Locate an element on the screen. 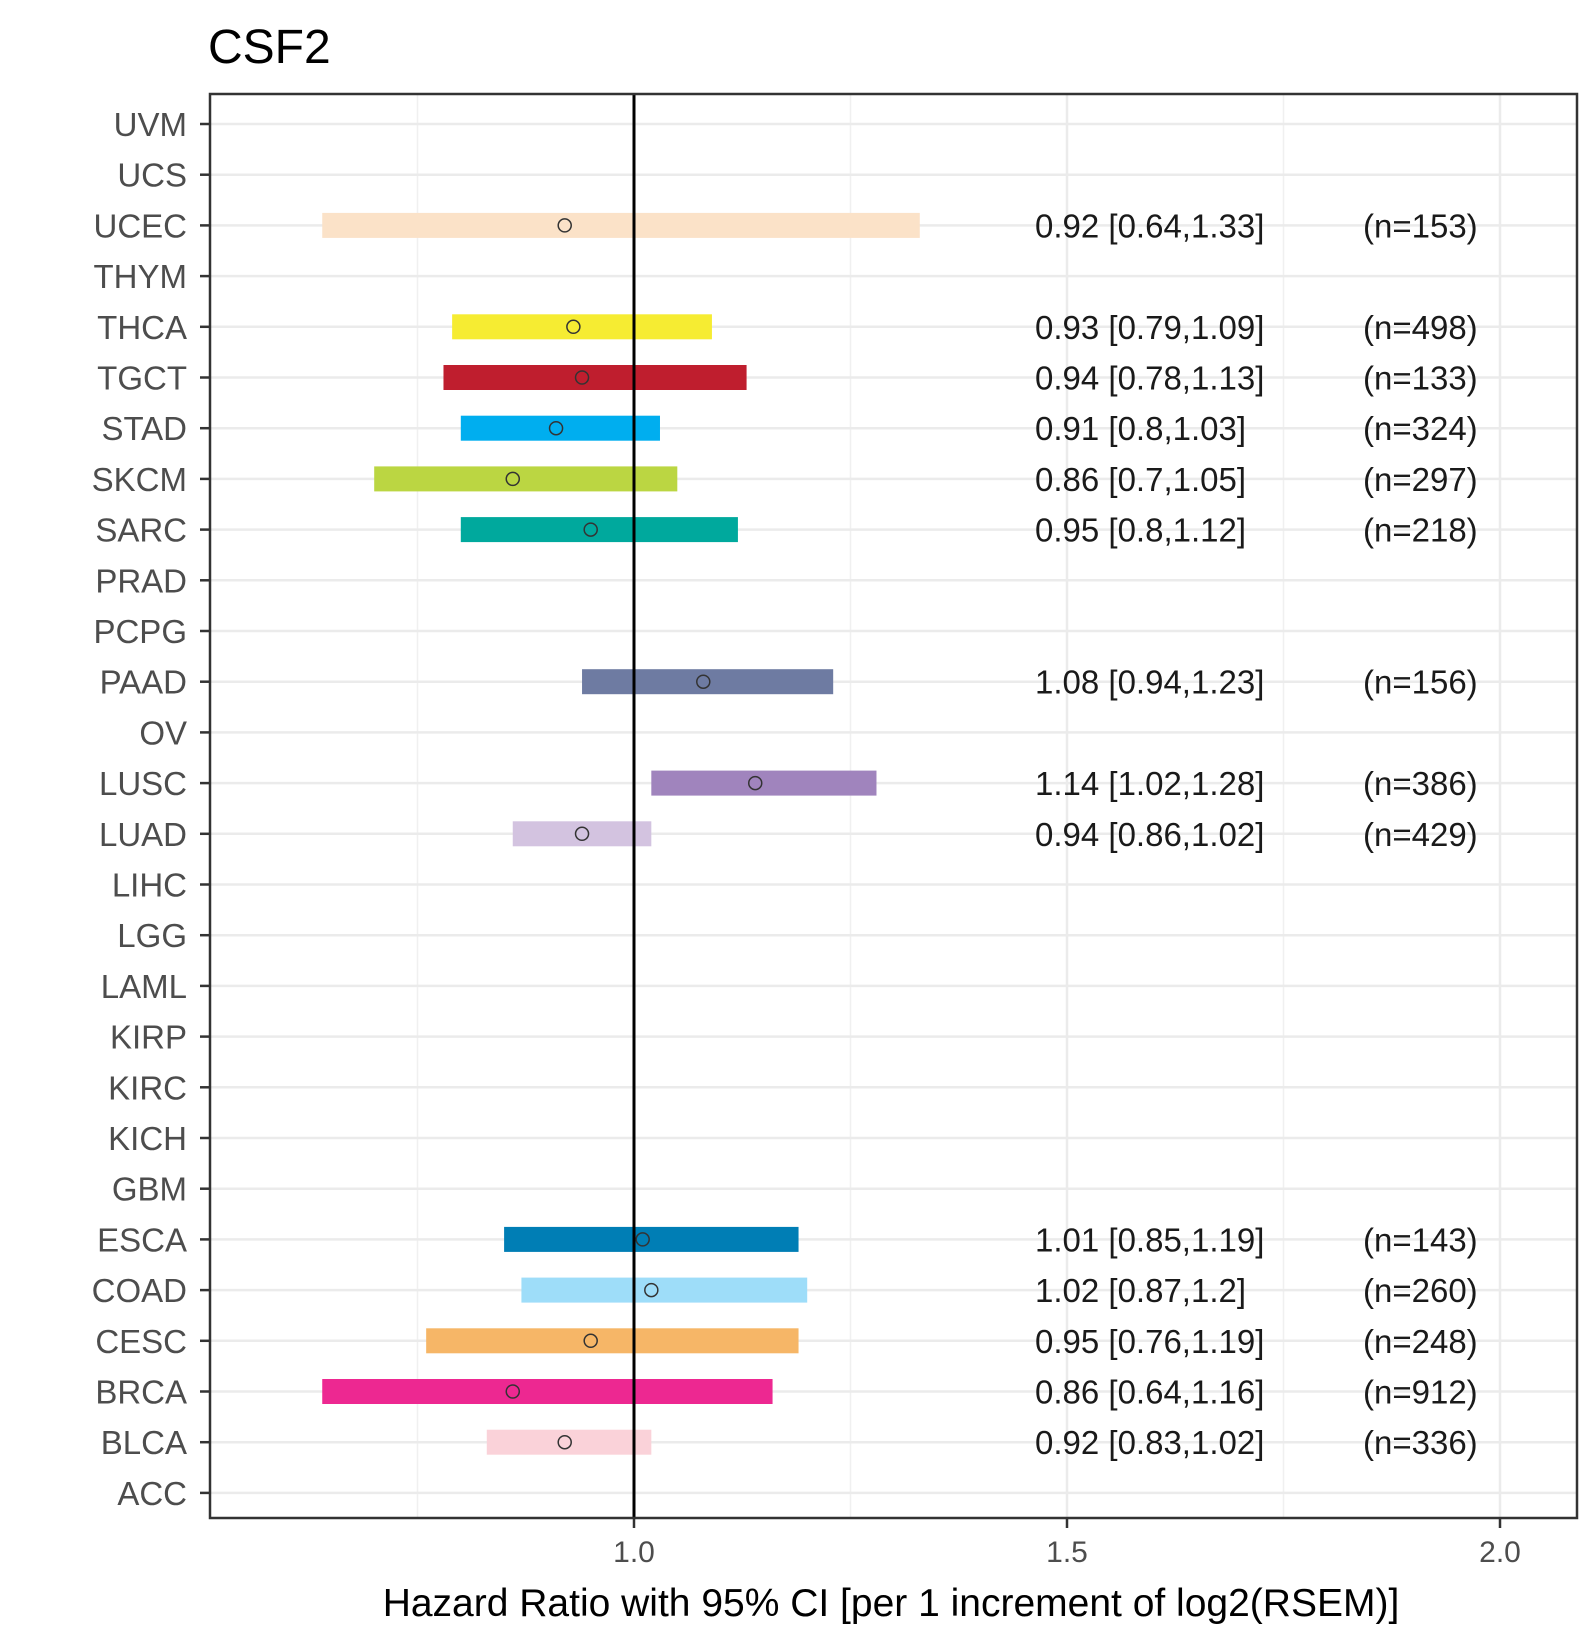  n-label-paad: (n=156) is located at coordinates (1420, 682).